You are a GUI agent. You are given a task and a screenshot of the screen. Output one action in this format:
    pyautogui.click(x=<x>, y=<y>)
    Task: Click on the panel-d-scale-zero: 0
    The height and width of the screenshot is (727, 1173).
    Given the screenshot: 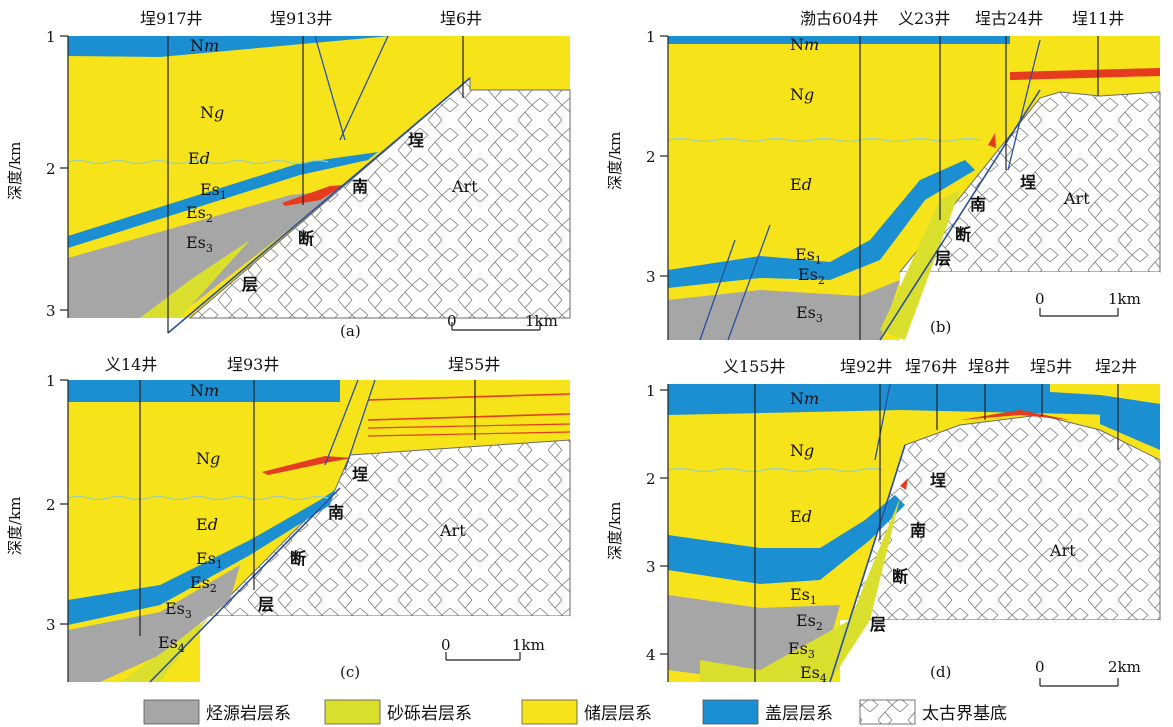 What is the action you would take?
    pyautogui.click(x=1040, y=667)
    